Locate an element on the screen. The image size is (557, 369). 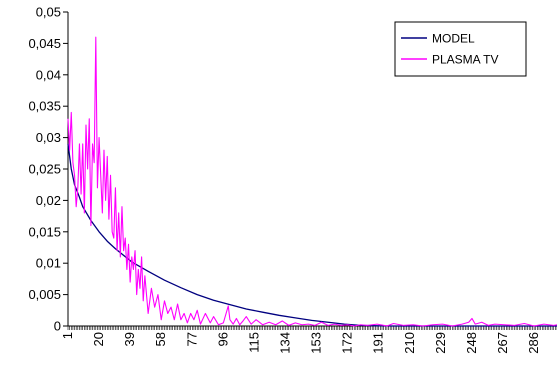
x-tick-label: 39 is located at coordinates (129, 339).